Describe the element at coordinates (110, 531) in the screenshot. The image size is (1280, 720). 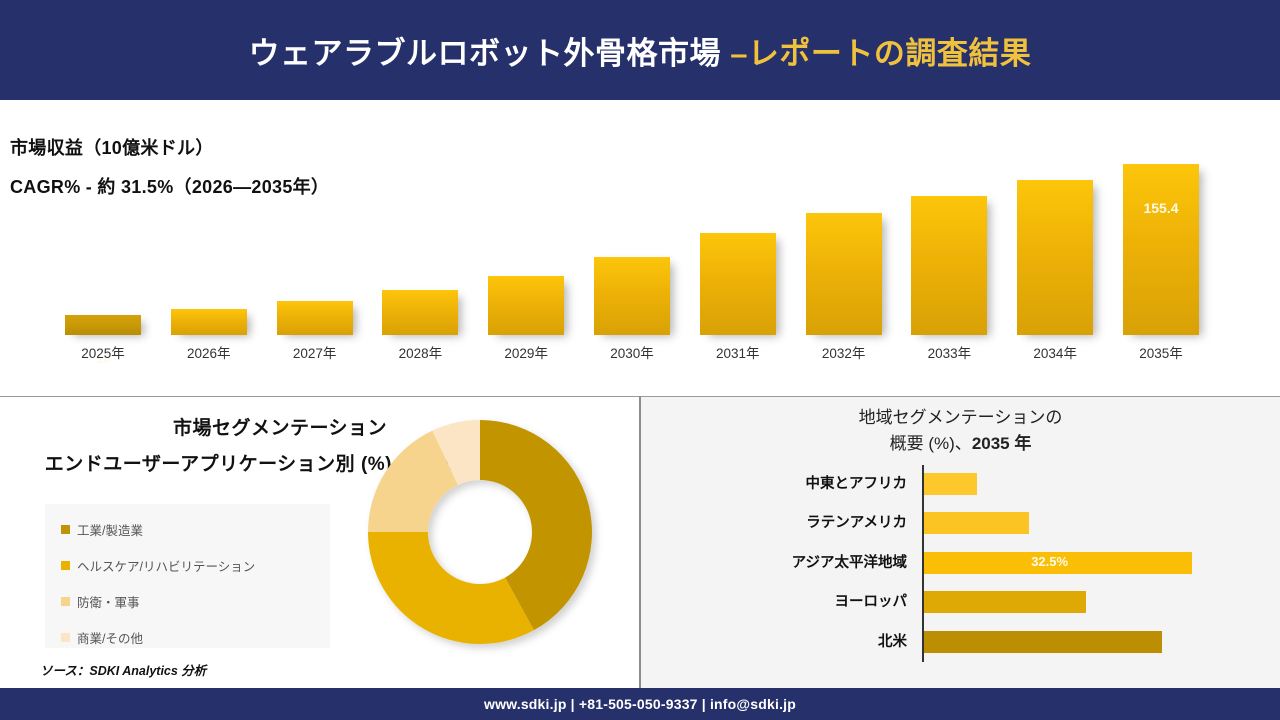
I see `donut-legend-label: 工業/製造業` at that location.